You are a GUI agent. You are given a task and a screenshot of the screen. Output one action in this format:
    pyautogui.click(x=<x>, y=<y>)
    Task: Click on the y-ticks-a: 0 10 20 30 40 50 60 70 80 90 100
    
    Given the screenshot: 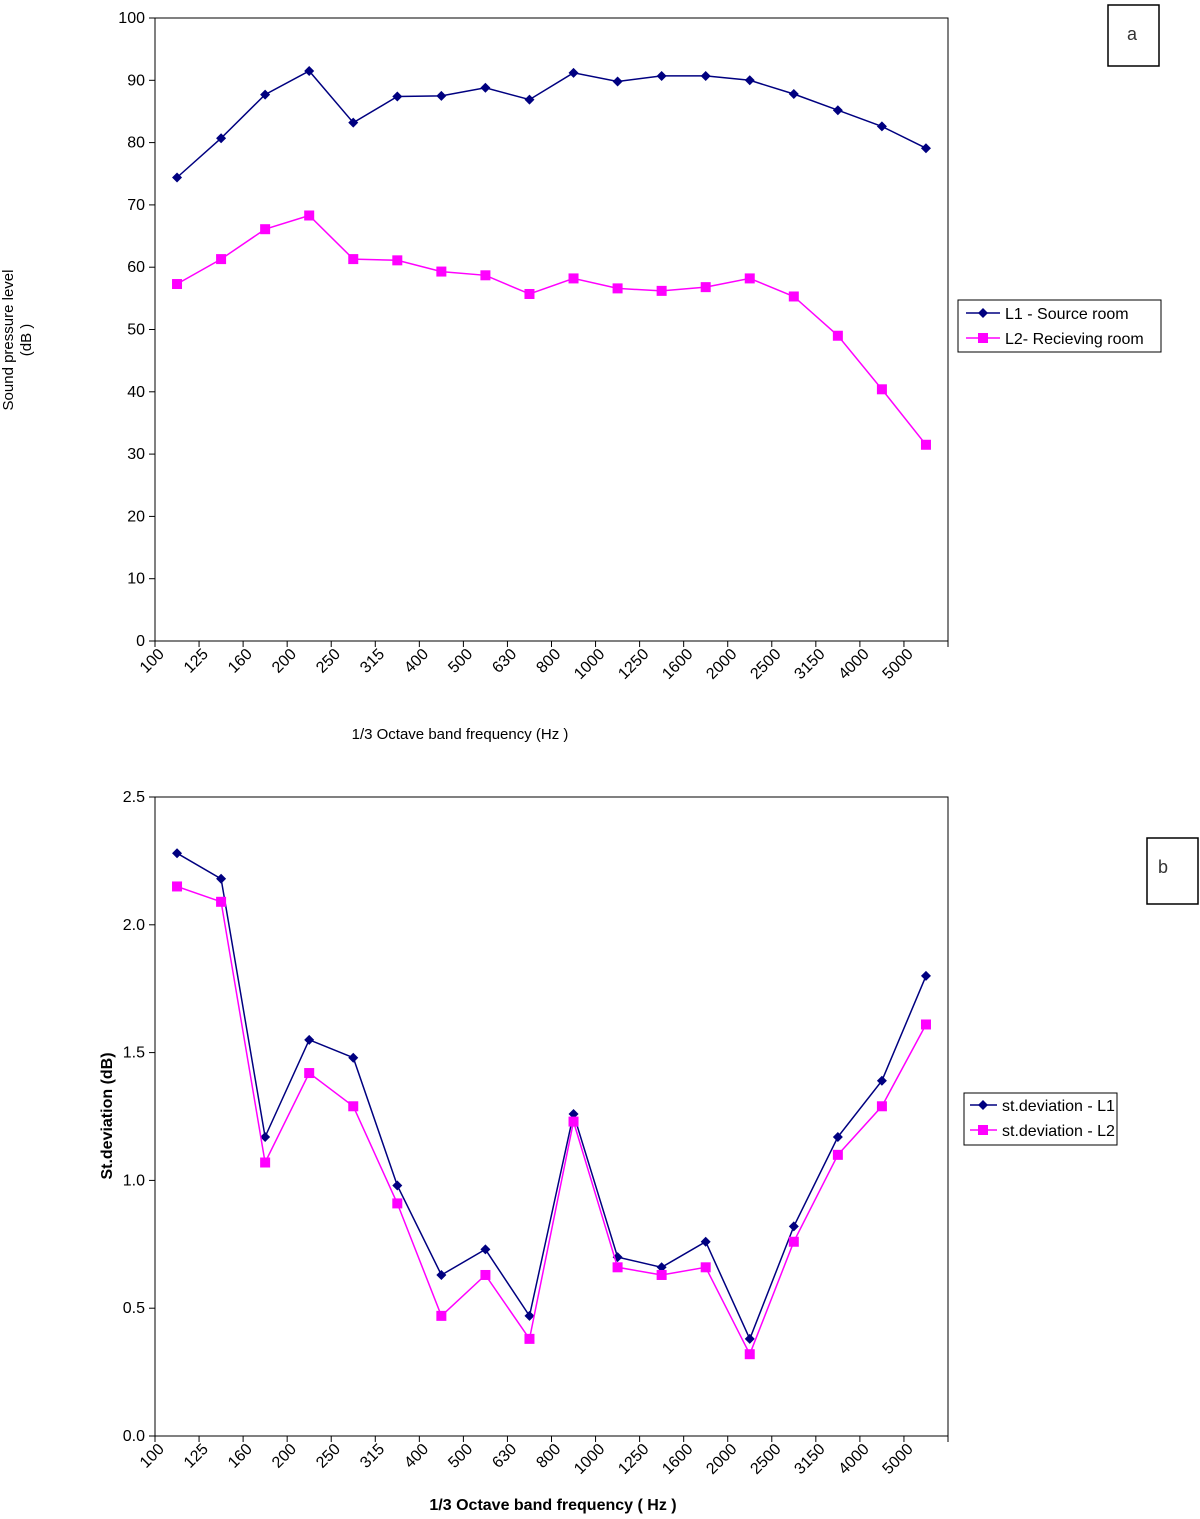 What is the action you would take?
    pyautogui.click(x=136, y=330)
    